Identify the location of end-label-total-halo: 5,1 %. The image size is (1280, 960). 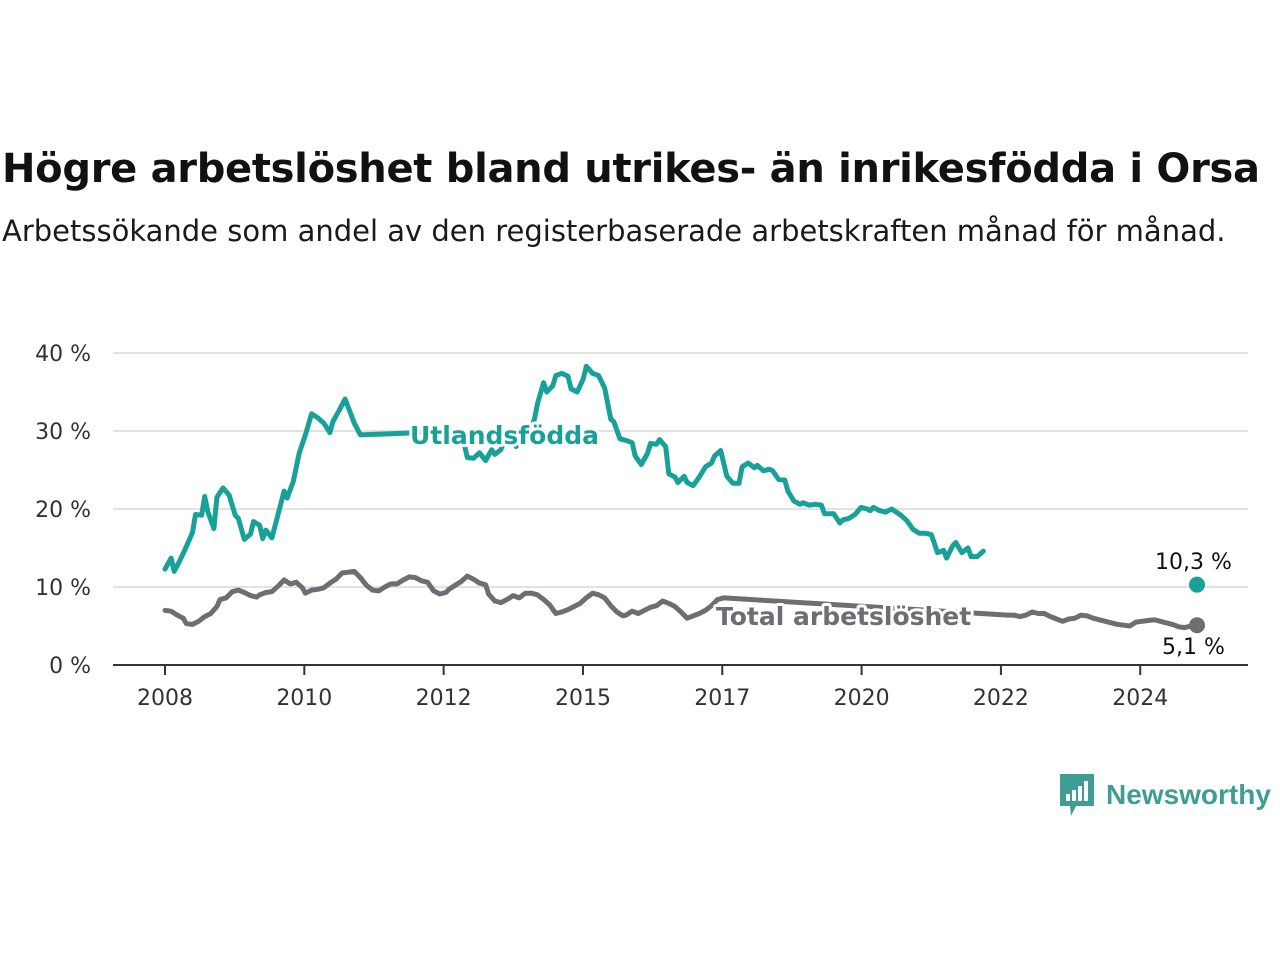
(1193, 647).